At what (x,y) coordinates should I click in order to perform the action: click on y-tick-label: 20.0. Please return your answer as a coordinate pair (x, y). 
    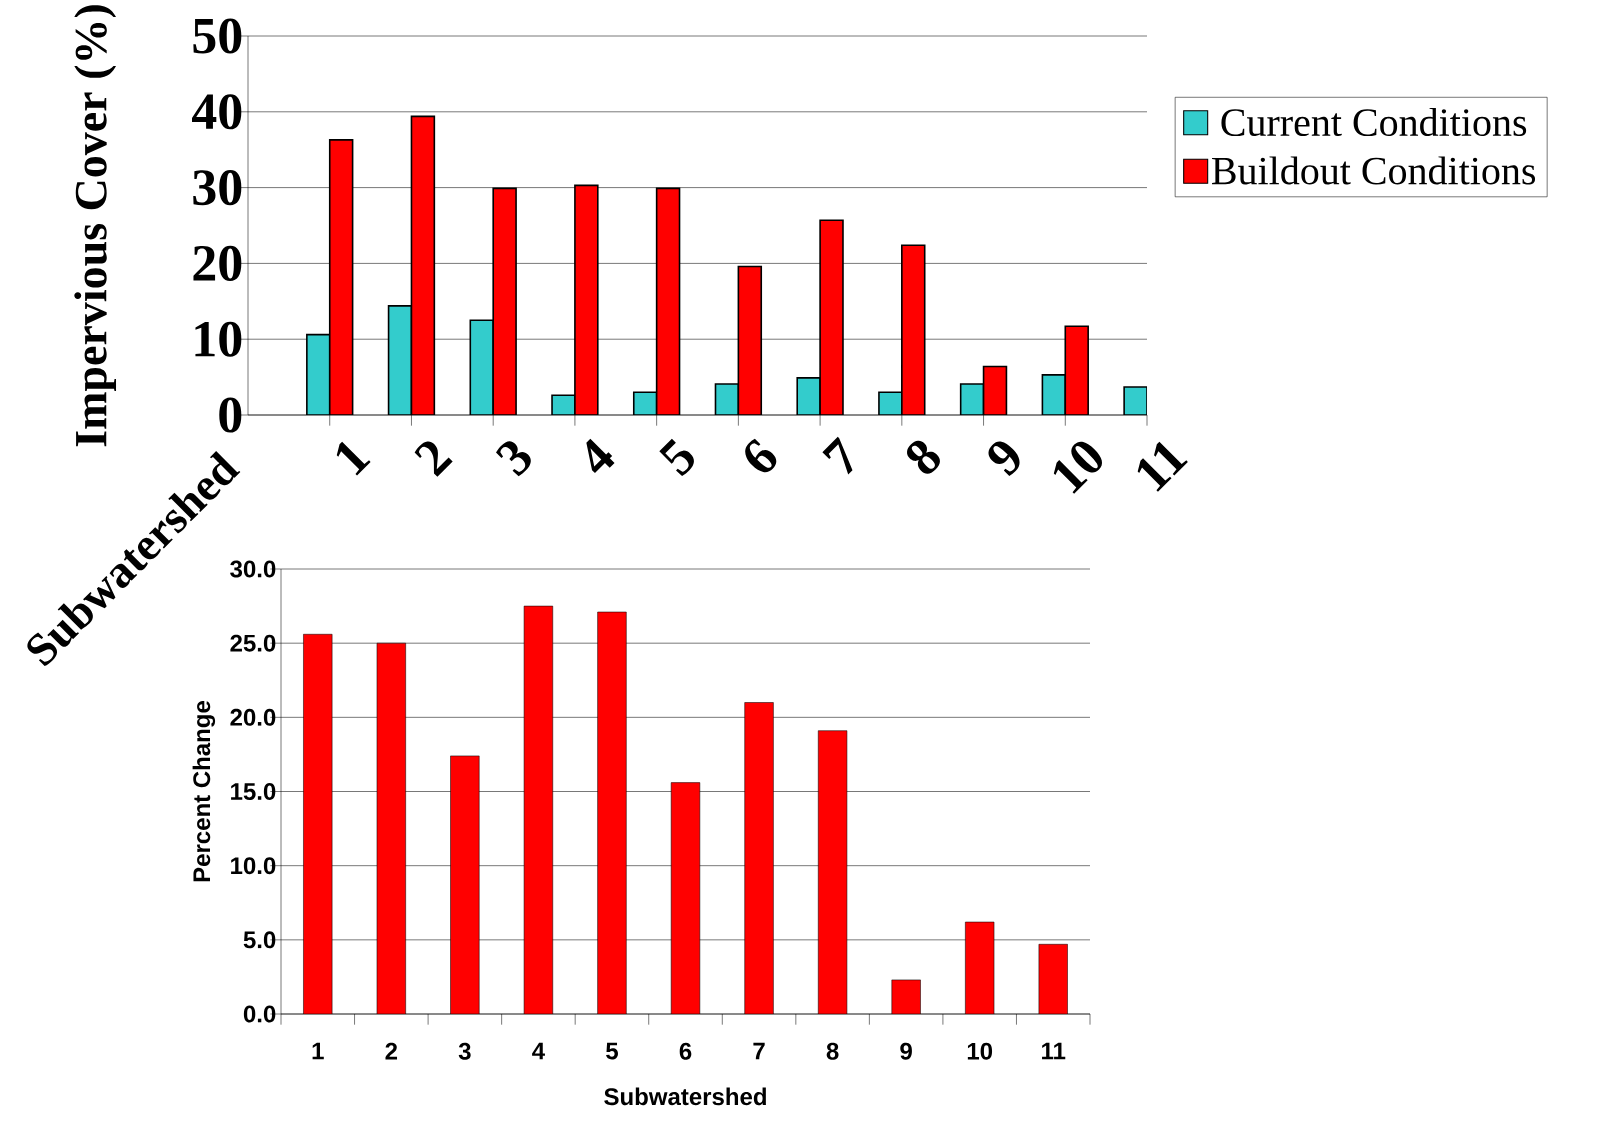
    Looking at the image, I should click on (253, 717).